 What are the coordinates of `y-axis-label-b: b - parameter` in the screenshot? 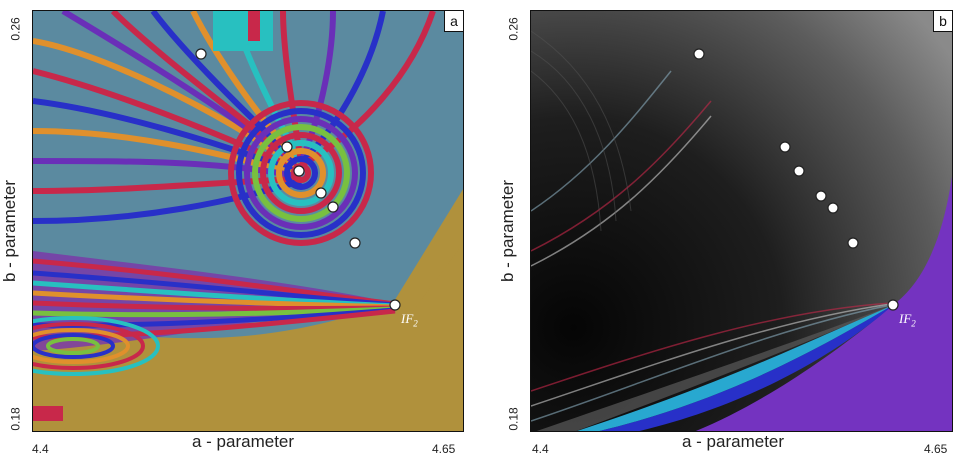 It's located at (507, 230).